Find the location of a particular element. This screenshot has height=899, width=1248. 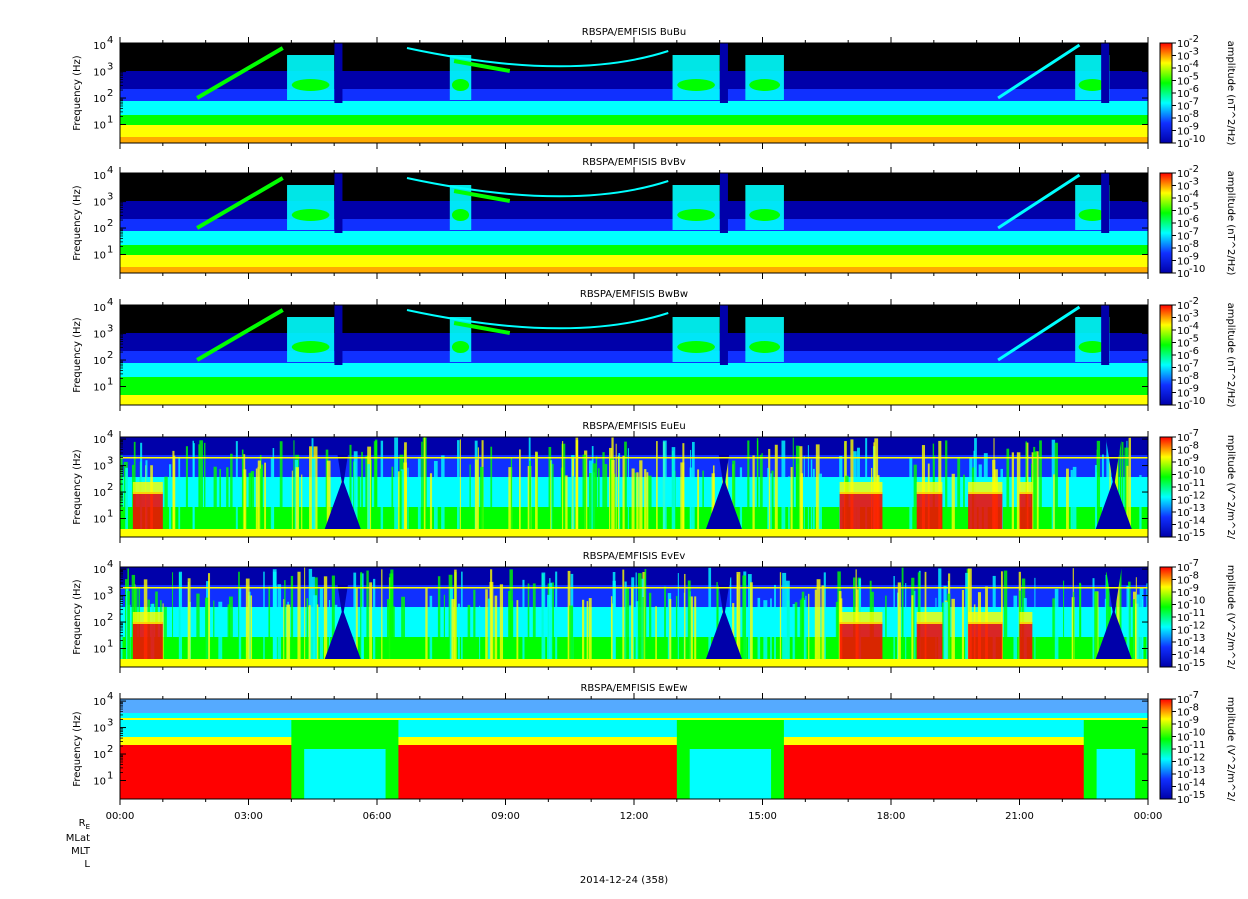

colorbar-tick-exponent: -15 is located at coordinates (1197, 795).